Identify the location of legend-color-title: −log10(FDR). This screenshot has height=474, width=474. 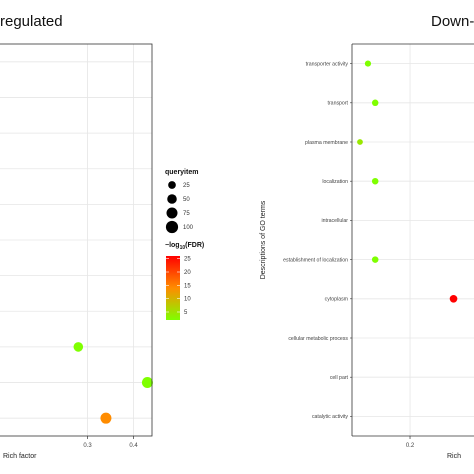
(184, 246).